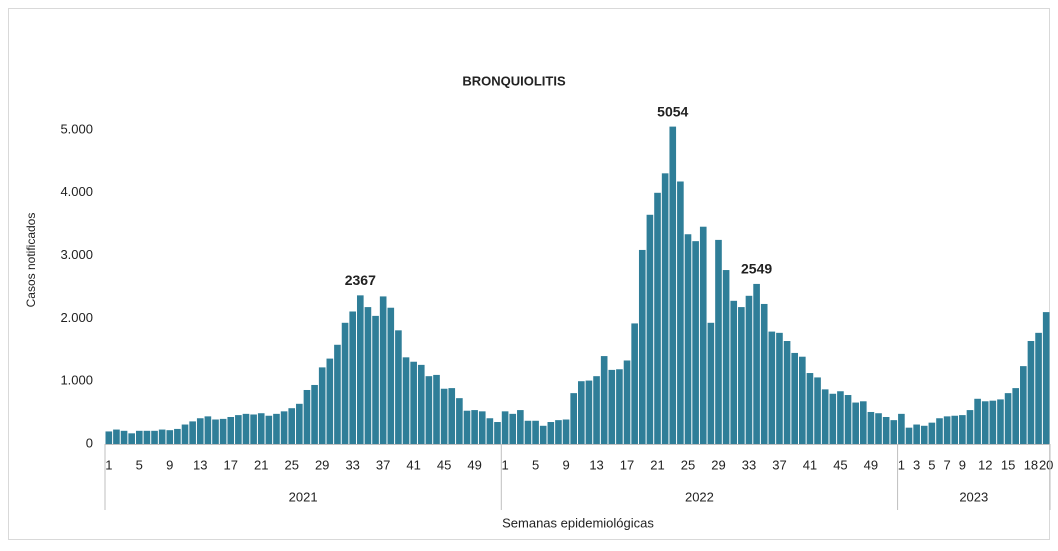 The image size is (1058, 551). What do you see at coordinates (871, 464) in the screenshot?
I see `x-tick-label: 49` at bounding box center [871, 464].